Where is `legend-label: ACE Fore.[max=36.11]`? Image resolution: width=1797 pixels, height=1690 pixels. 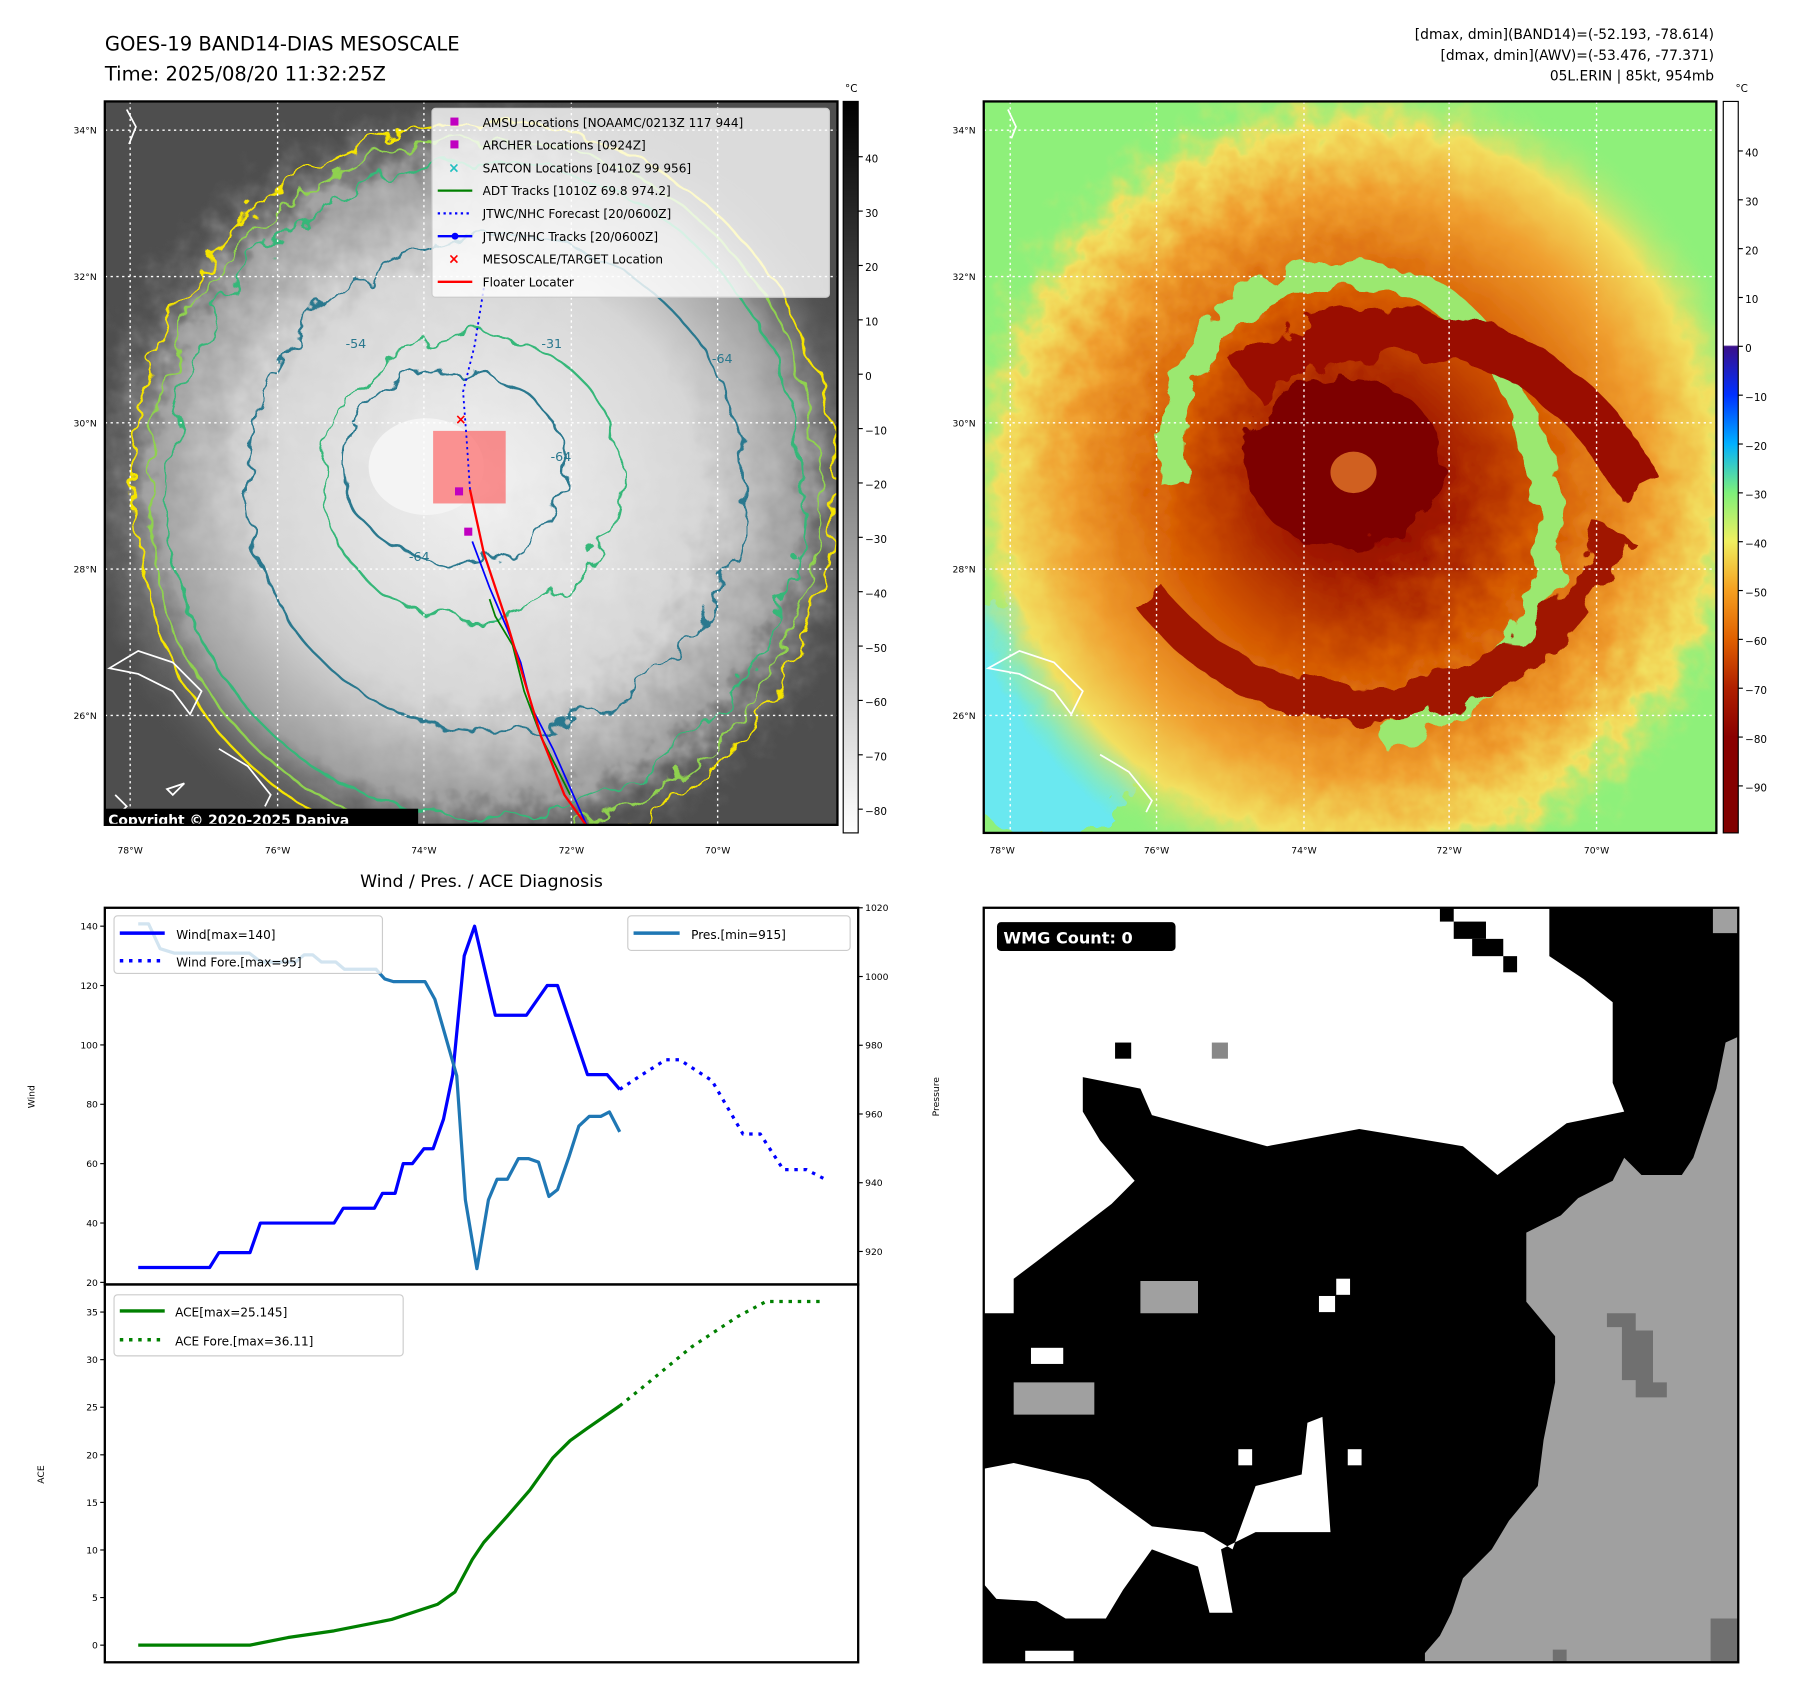
legend-label: ACE Fore.[max=36.11] is located at coordinates (244, 1342).